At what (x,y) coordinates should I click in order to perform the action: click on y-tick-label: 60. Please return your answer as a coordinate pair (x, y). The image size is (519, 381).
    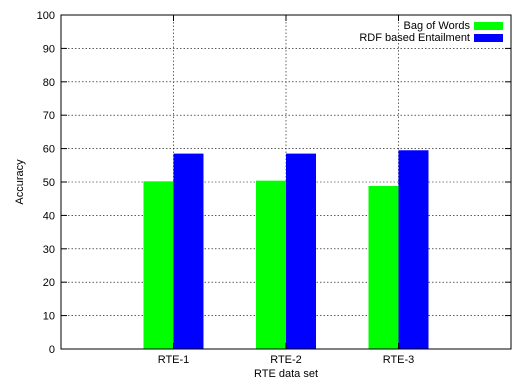
    Looking at the image, I should click on (49, 150).